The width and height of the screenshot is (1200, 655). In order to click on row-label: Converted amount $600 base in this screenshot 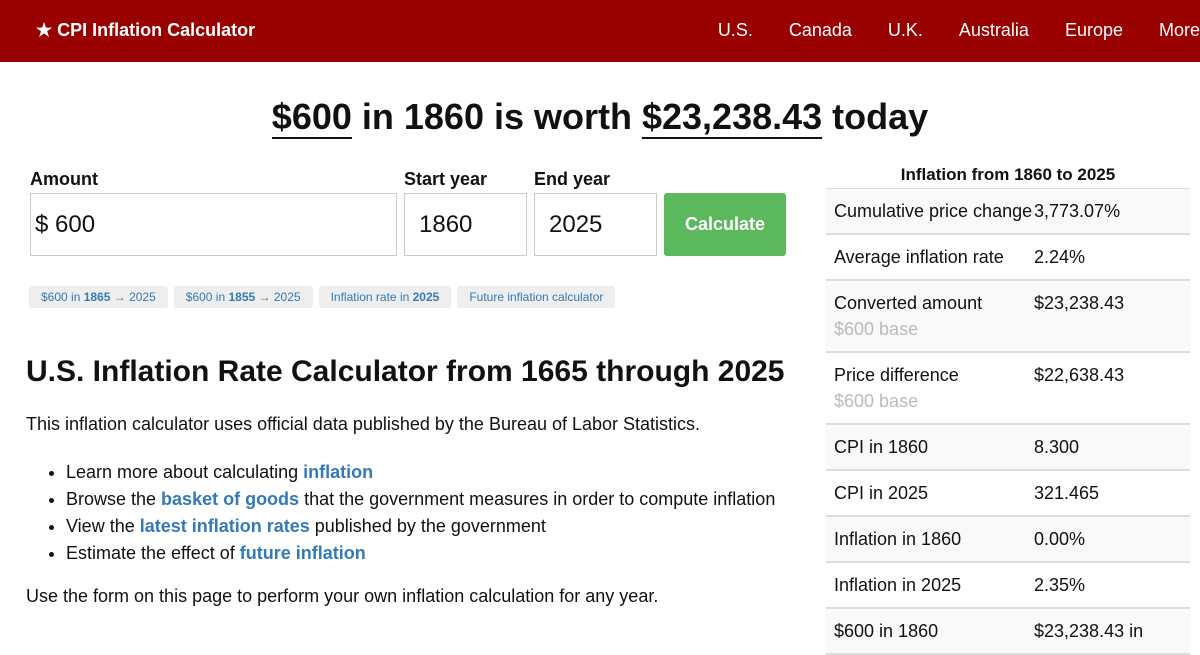, I will do `click(934, 316)`.